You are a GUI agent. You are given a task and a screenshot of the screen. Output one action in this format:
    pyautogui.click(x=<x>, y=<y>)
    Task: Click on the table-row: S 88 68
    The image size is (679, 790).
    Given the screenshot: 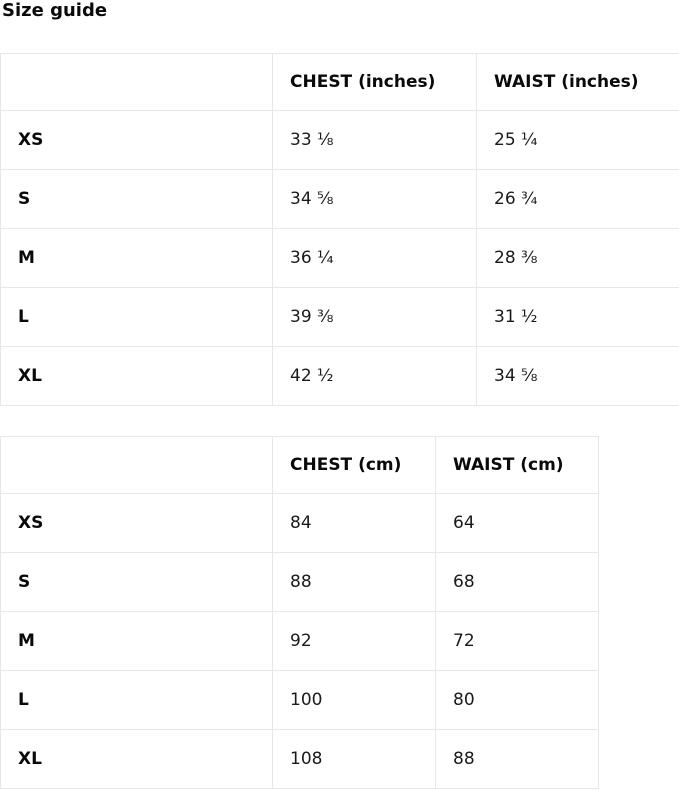 What is the action you would take?
    pyautogui.click(x=299, y=582)
    